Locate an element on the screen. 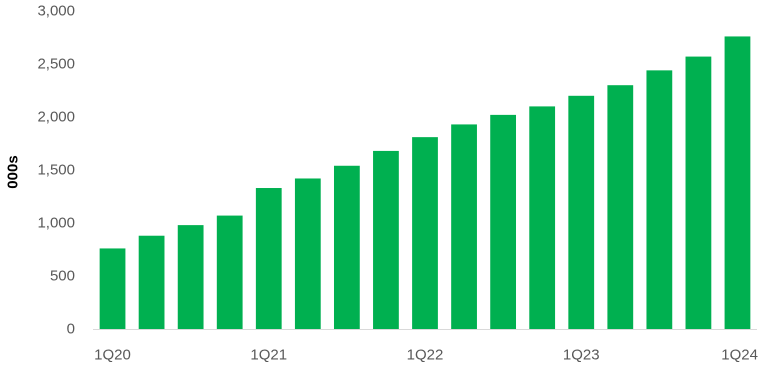 The width and height of the screenshot is (761, 366). bar-2Q23 is located at coordinates (620, 207).